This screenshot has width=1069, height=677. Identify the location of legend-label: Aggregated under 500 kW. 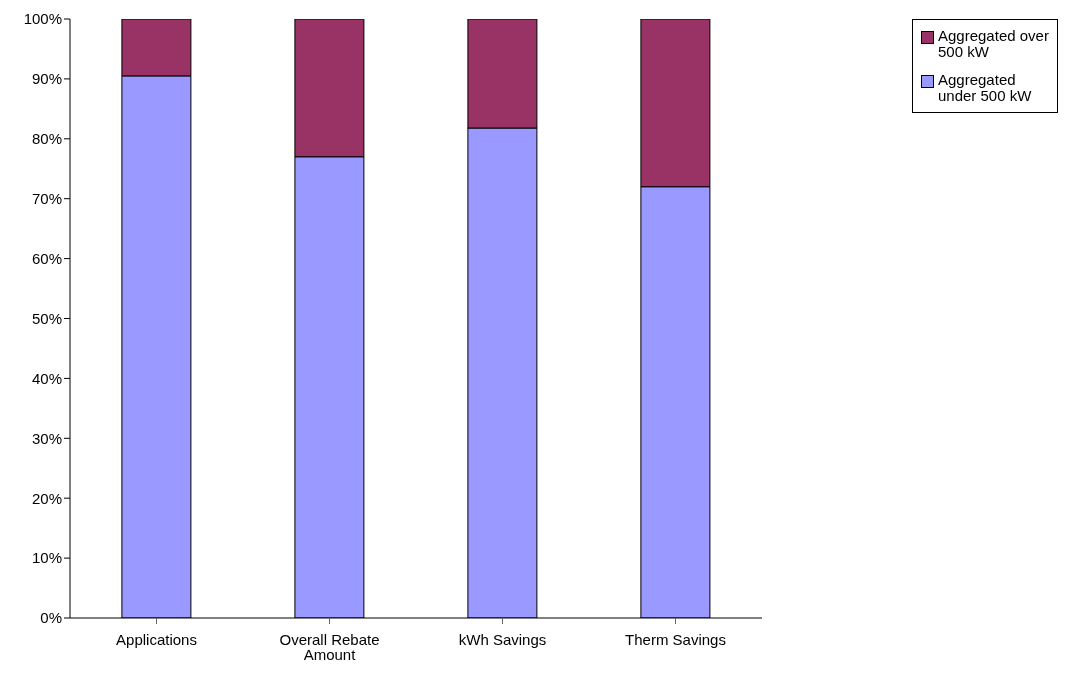
(985, 87).